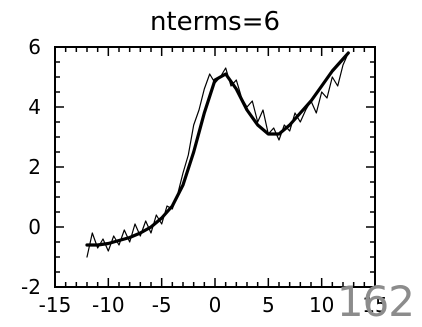 This screenshot has height=327, width=422. I want to click on y-tick-label: 6, so click(34, 47).